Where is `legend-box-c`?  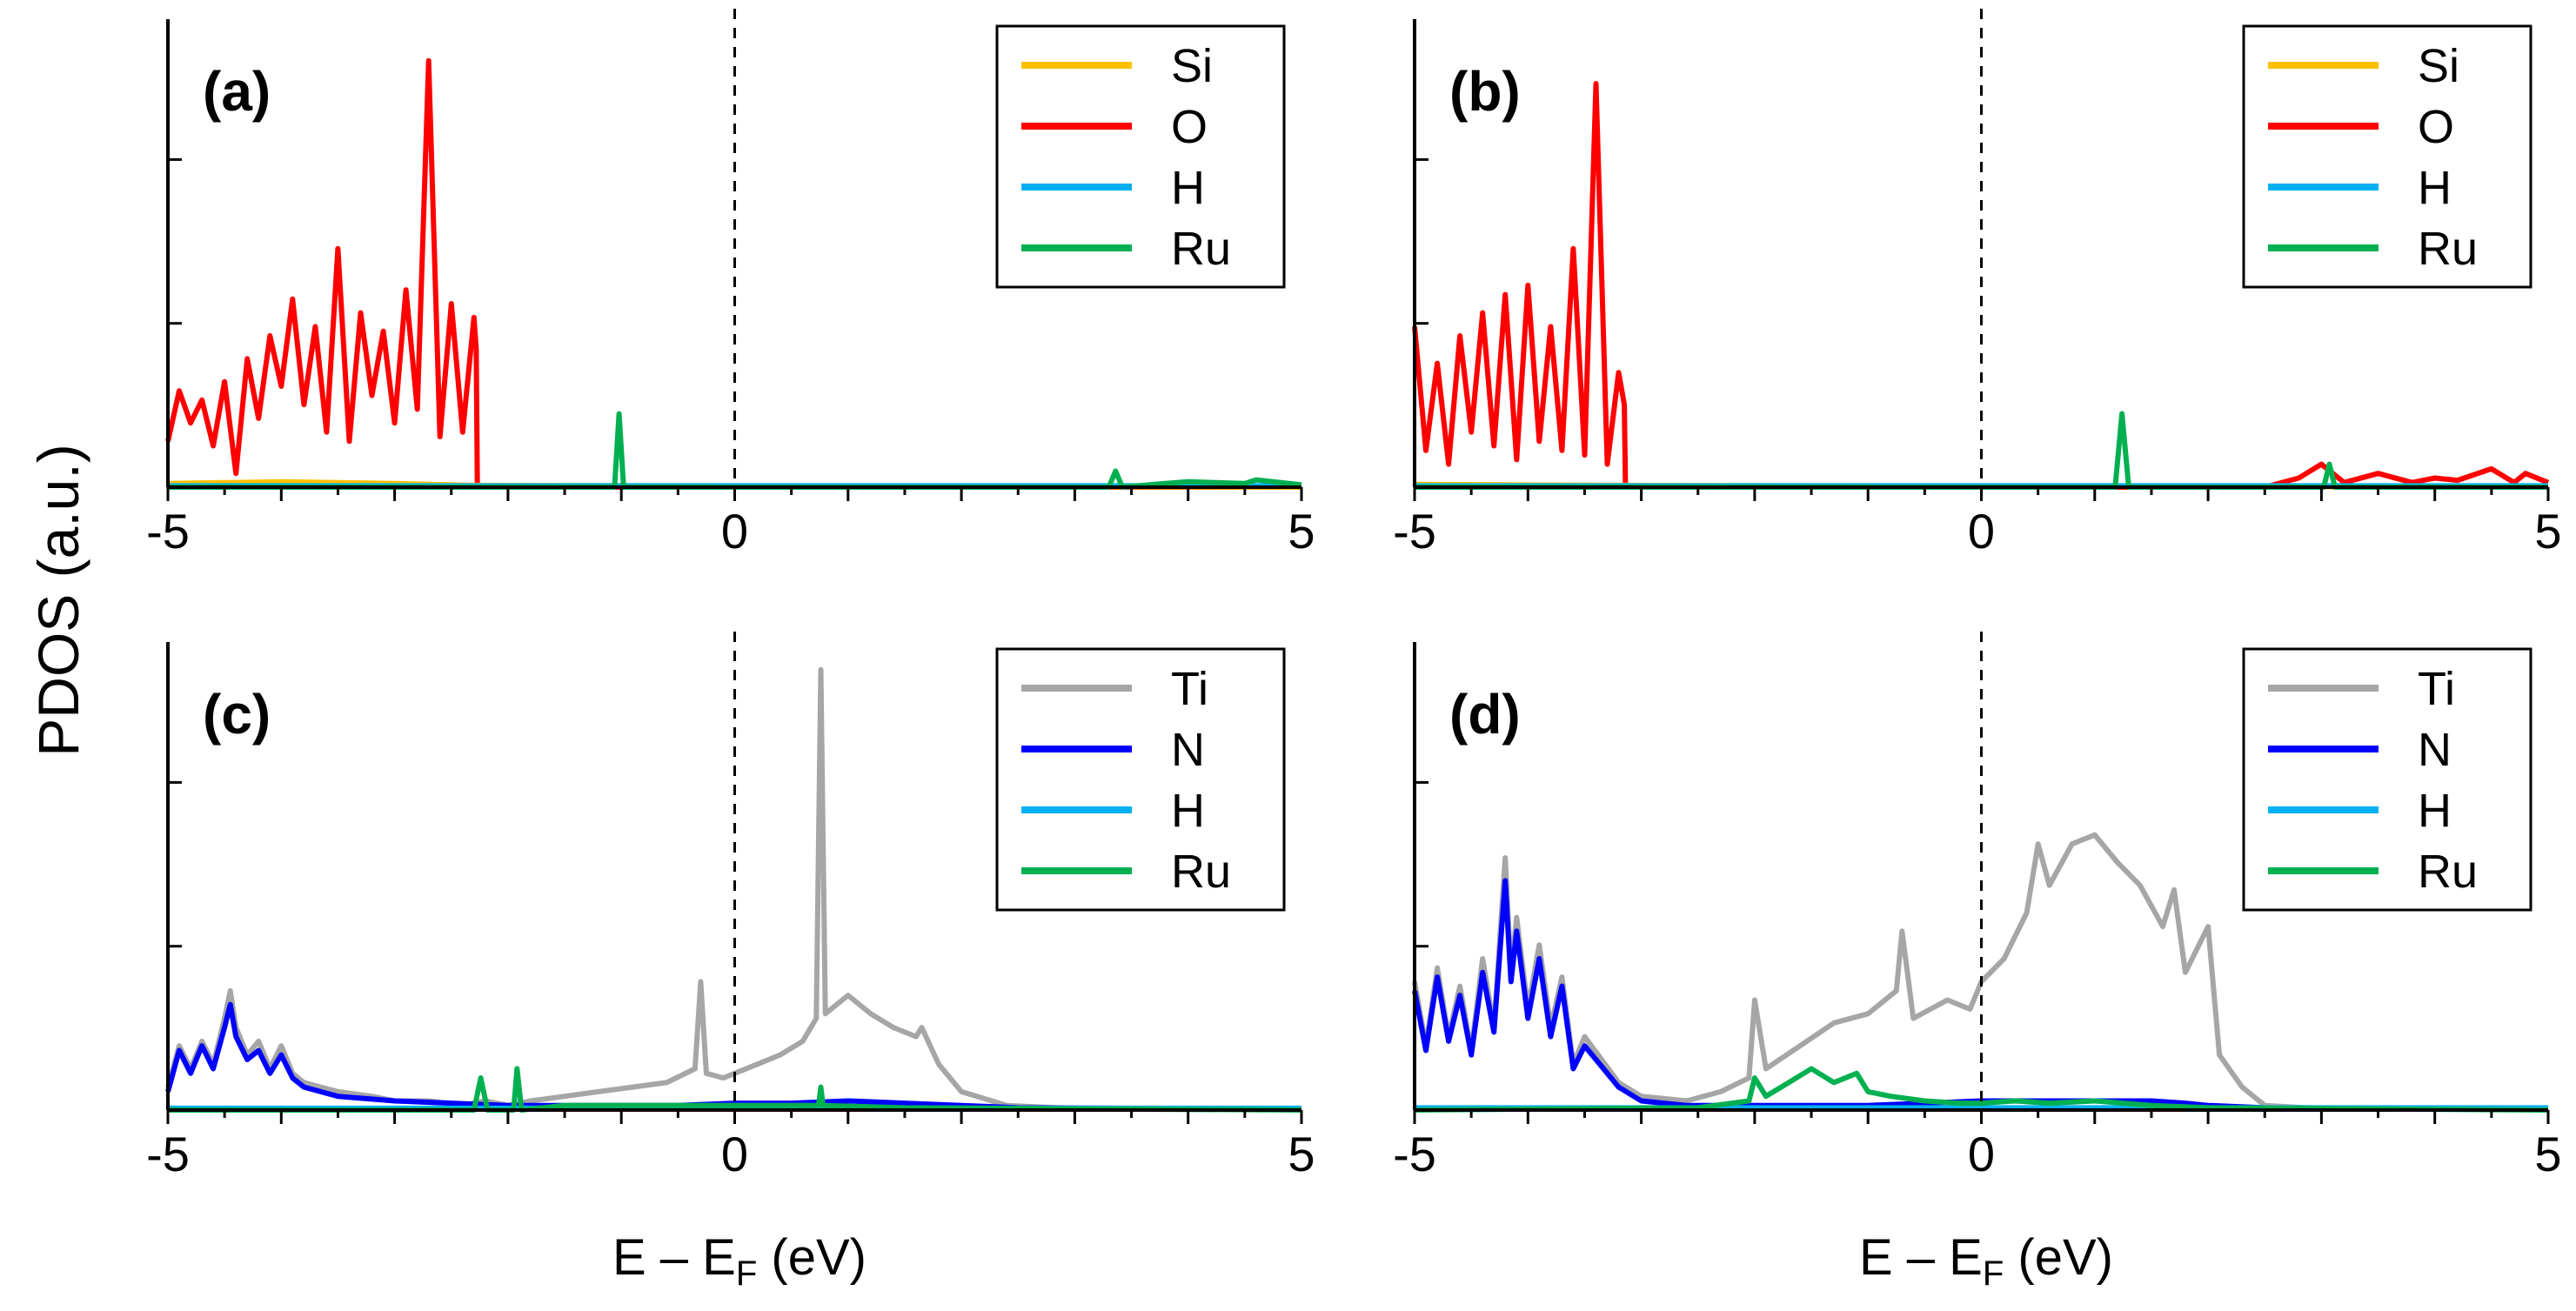 legend-box-c is located at coordinates (1140, 779).